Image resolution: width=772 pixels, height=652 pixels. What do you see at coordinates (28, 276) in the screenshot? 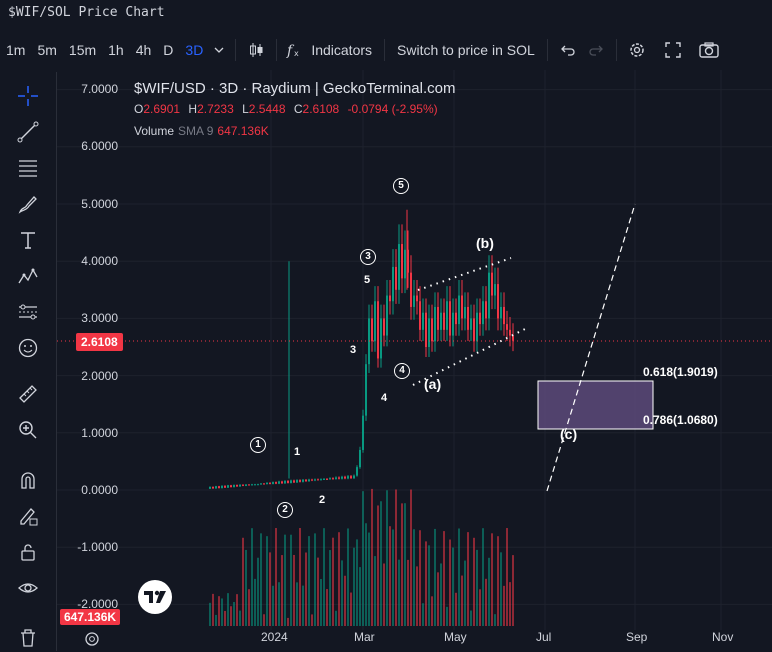
I see `pattern-icon` at bounding box center [28, 276].